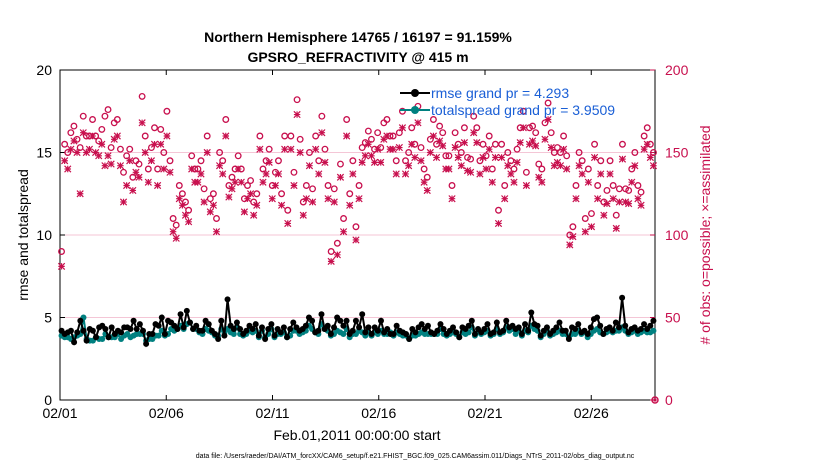 The height and width of the screenshot is (470, 830). Describe the element at coordinates (653, 330) in the screenshot. I see `totalspread-point` at that location.